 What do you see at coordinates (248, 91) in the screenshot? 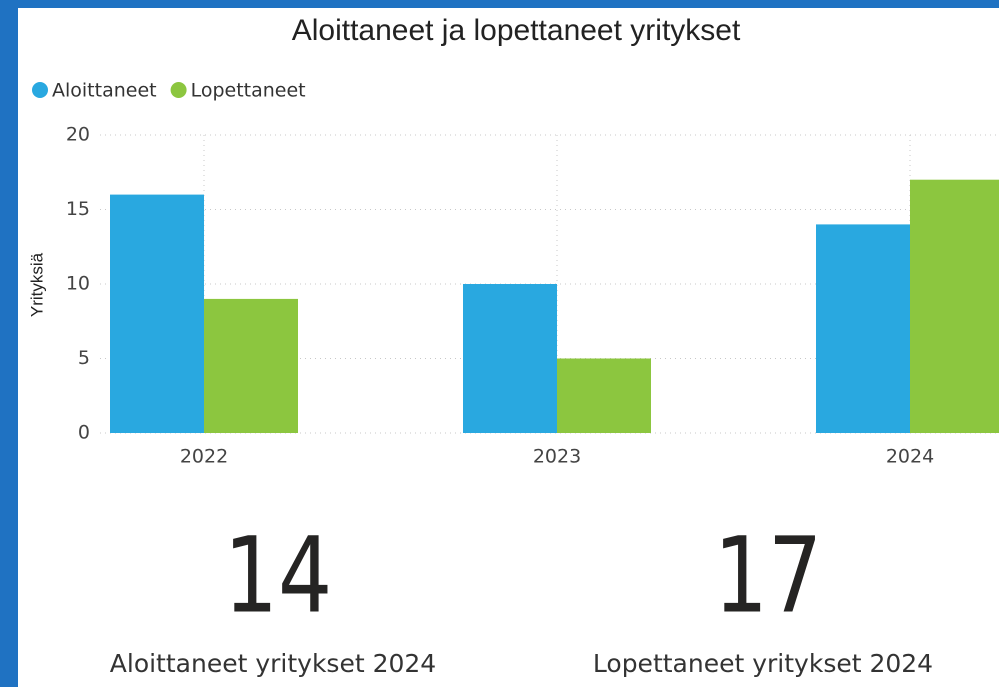
I see `legend-label: Lopettaneet` at bounding box center [248, 91].